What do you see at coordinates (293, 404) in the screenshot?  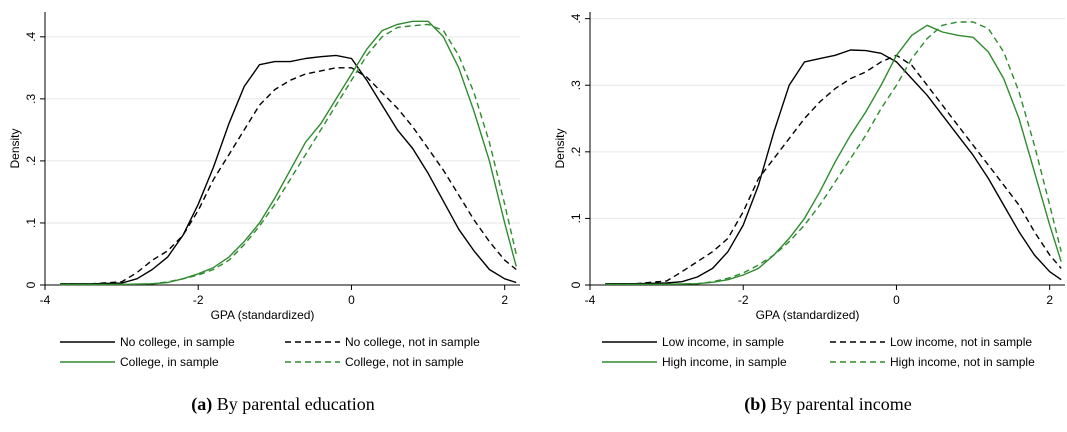 I see `caption-text: By parental education` at bounding box center [293, 404].